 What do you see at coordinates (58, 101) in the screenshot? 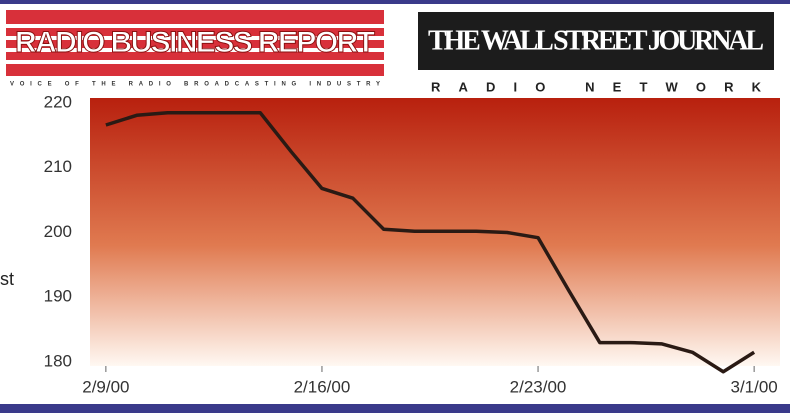
I see `y-tick-label: 220` at bounding box center [58, 101].